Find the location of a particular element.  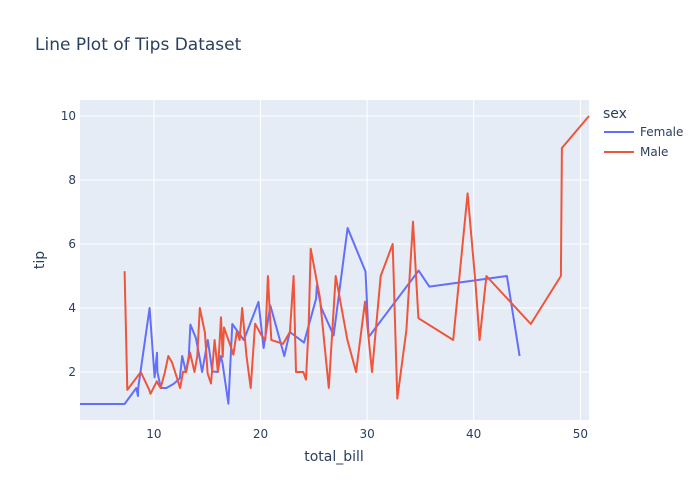

x-tick-label: 10 is located at coordinates (153, 434).